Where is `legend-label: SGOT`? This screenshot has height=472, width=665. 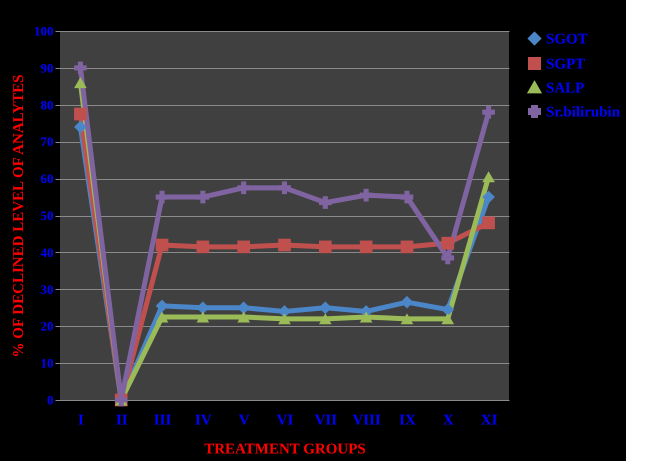 legend-label: SGOT is located at coordinates (567, 40).